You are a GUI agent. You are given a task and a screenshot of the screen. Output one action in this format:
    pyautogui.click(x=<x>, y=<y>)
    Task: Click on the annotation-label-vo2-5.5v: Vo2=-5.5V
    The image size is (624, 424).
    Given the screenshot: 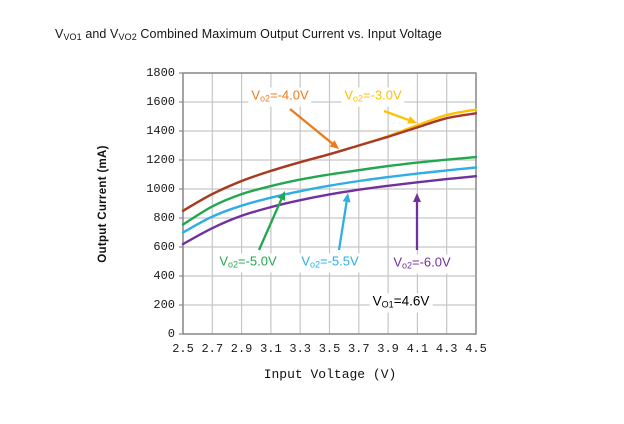 What is the action you would take?
    pyautogui.click(x=330, y=263)
    